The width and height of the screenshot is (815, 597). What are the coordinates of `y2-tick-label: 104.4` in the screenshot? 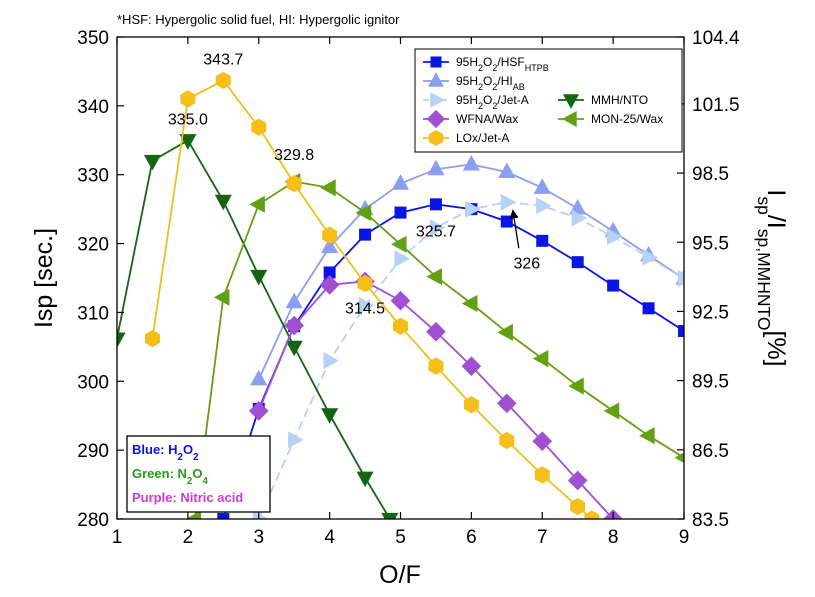 It's located at (716, 38).